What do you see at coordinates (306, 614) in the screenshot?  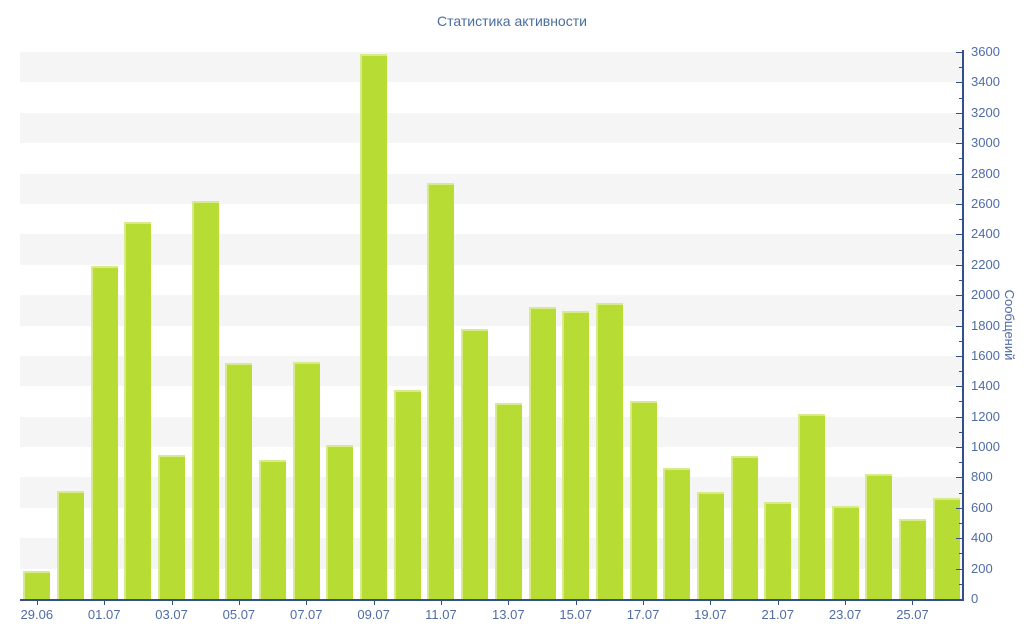 I see `x-axis-label: 07.07` at bounding box center [306, 614].